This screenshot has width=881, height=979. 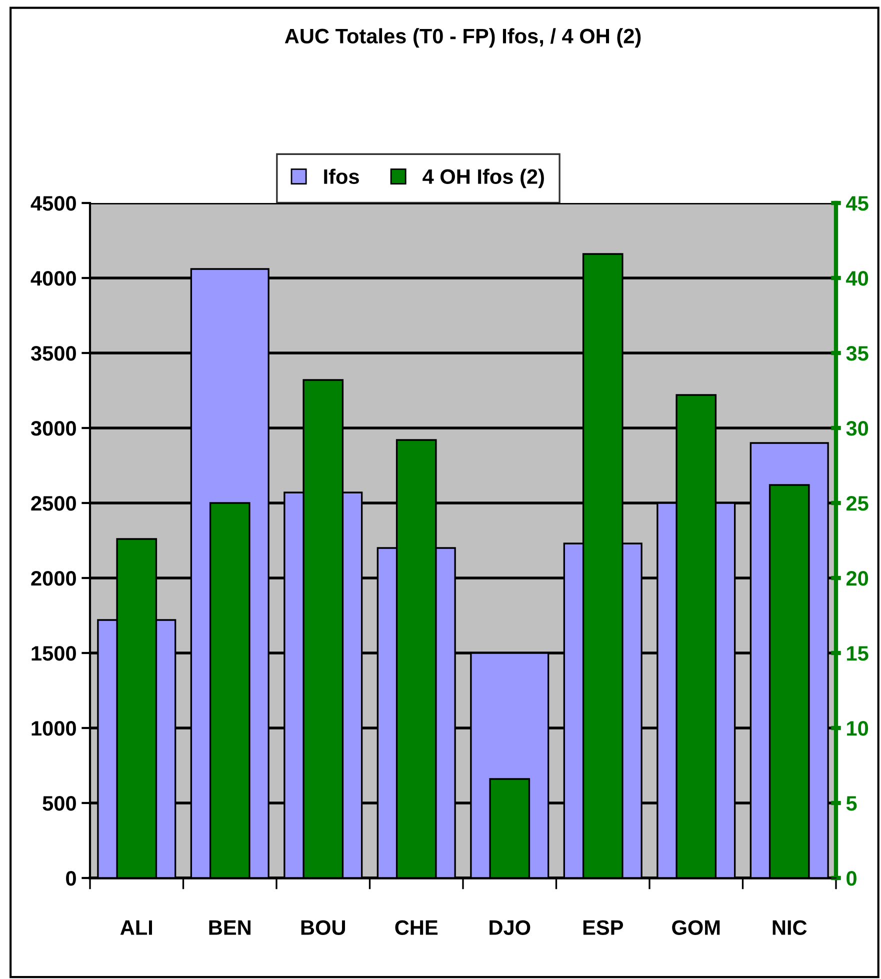 I want to click on x-tick-label: NIC, so click(x=789, y=927).